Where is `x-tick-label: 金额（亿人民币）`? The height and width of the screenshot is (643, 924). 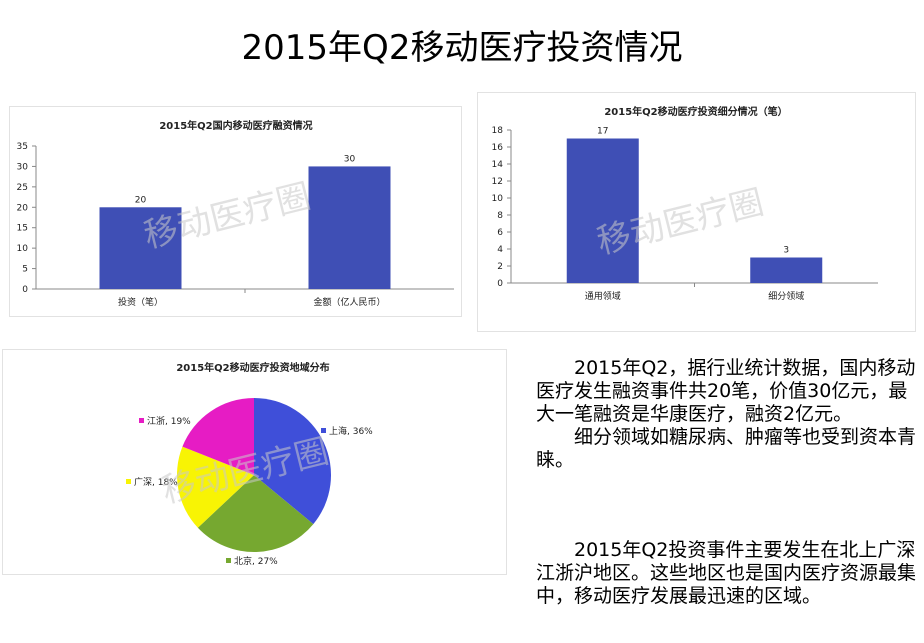
x-tick-label: 金额（亿人民币） is located at coordinates (349, 302).